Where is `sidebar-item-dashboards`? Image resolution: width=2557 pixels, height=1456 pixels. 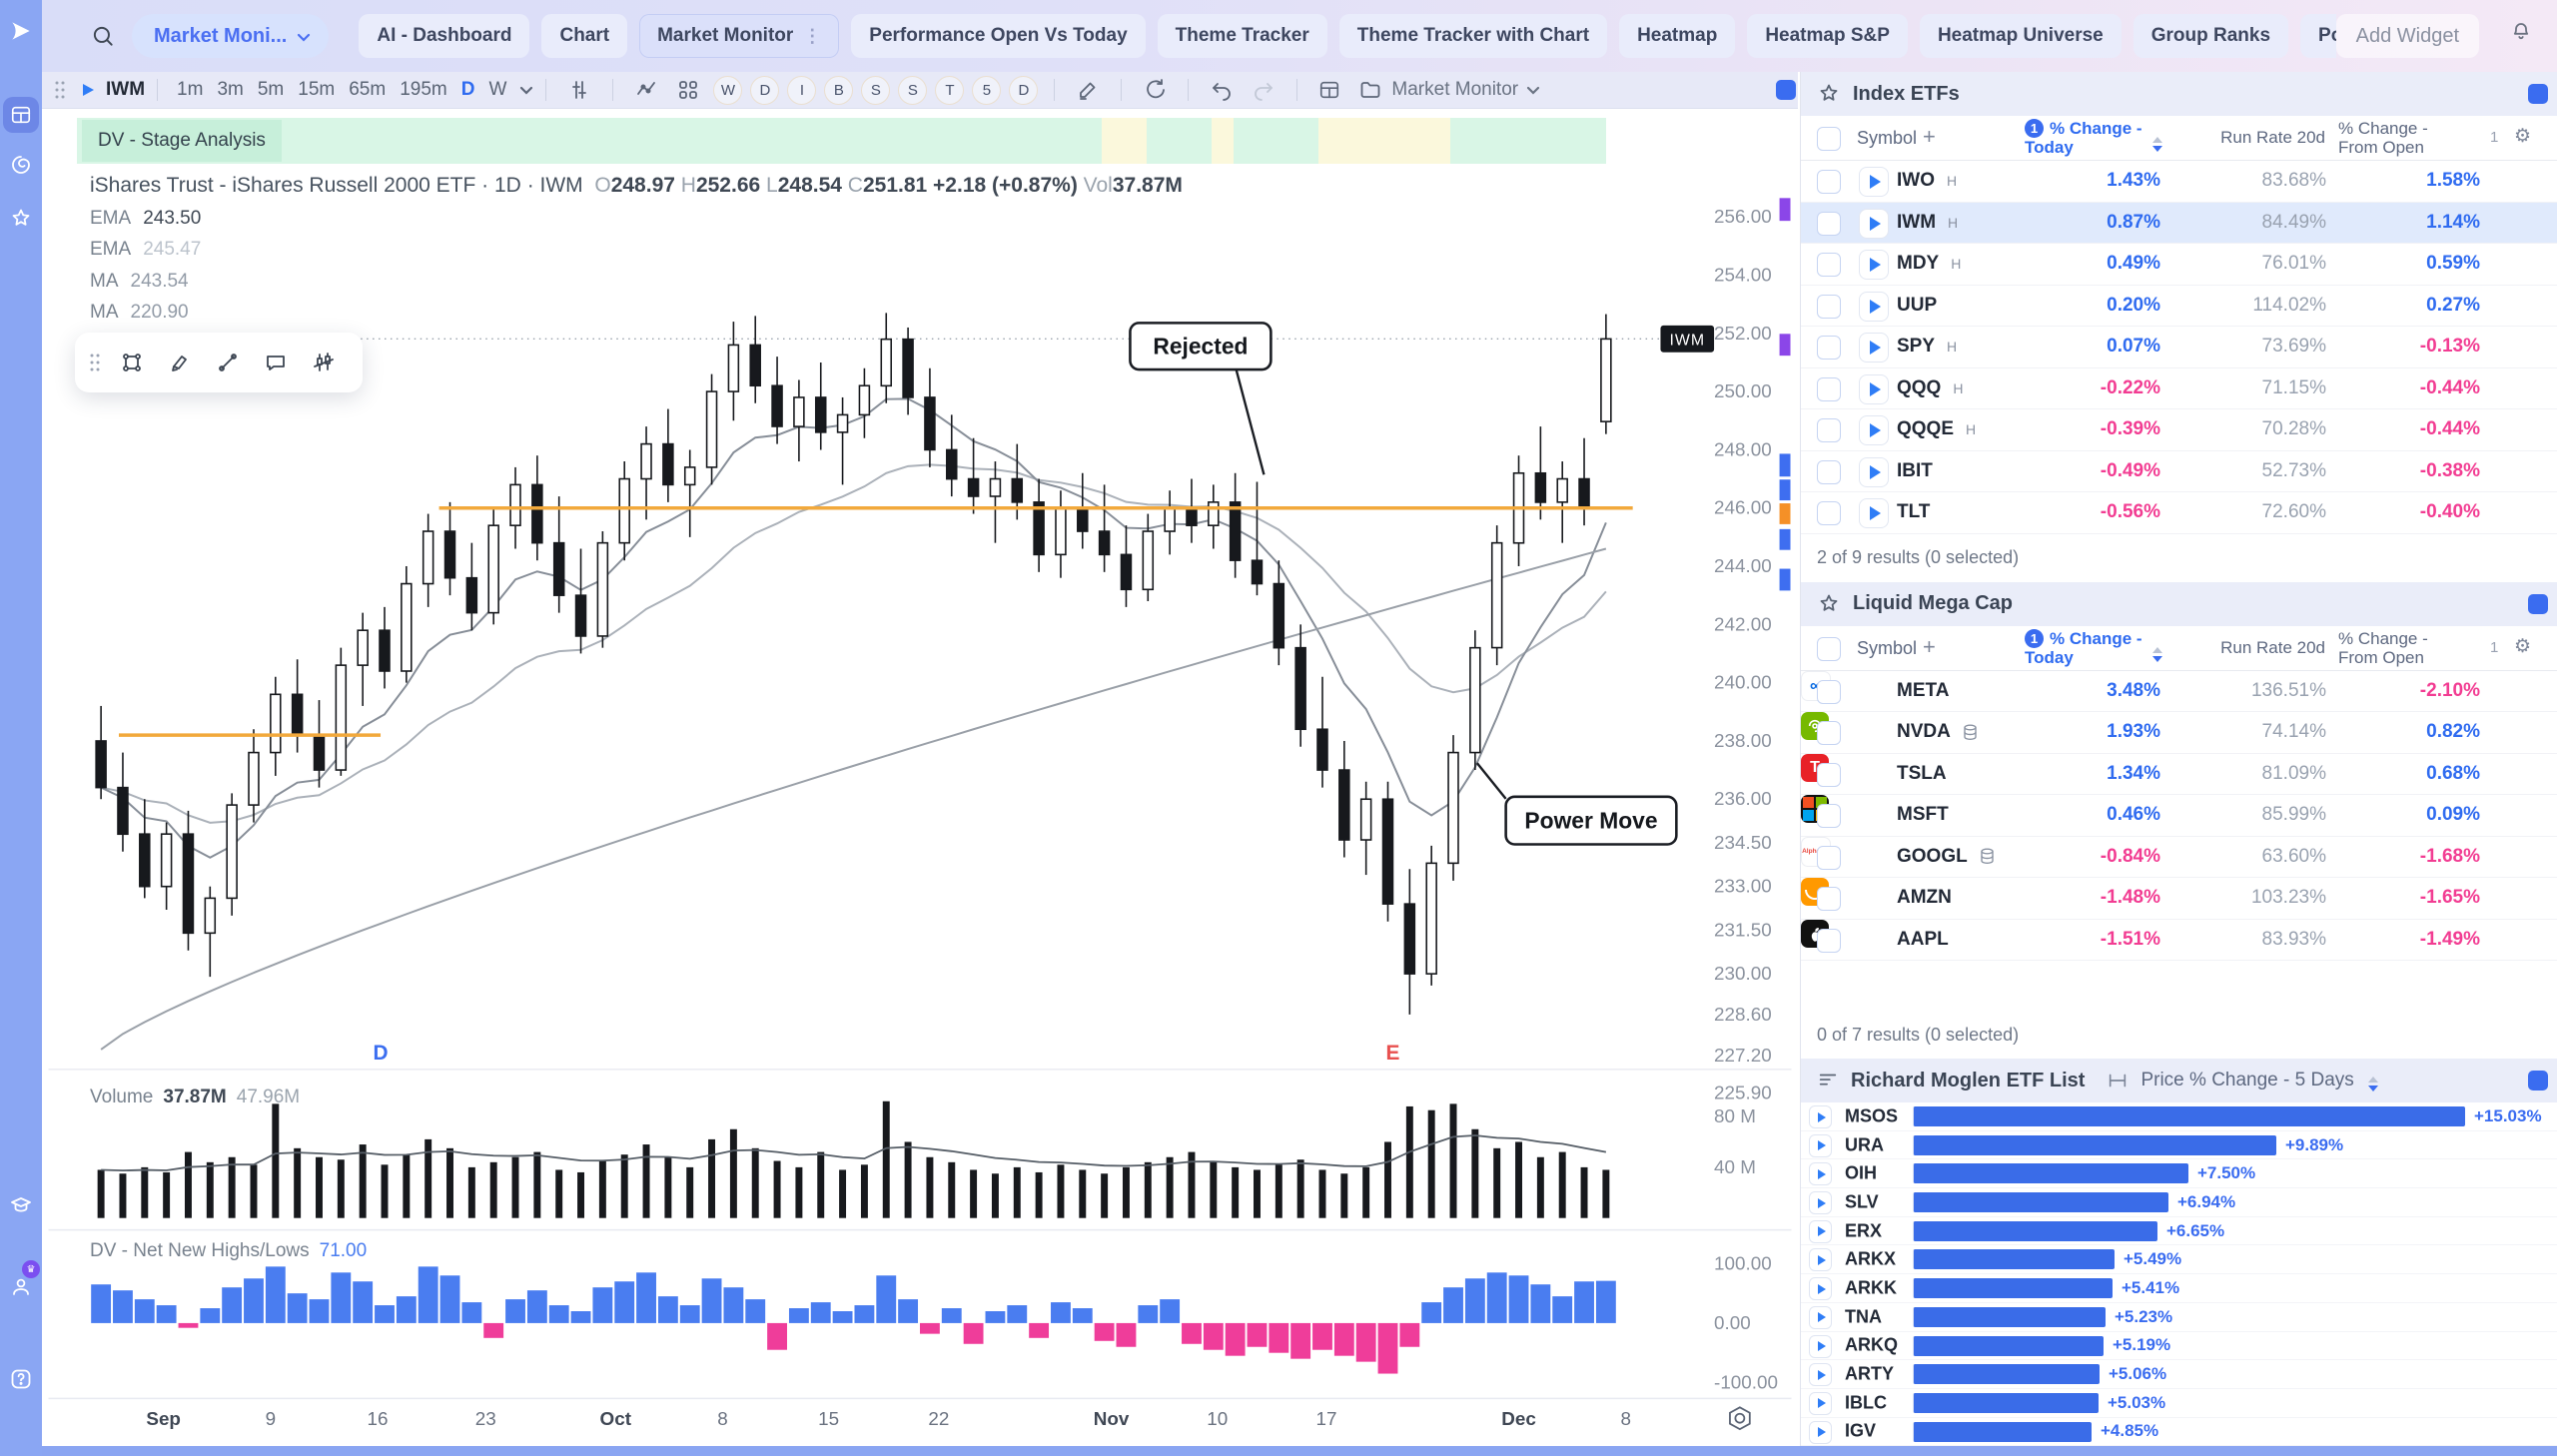
sidebar-item-dashboards is located at coordinates (21, 115).